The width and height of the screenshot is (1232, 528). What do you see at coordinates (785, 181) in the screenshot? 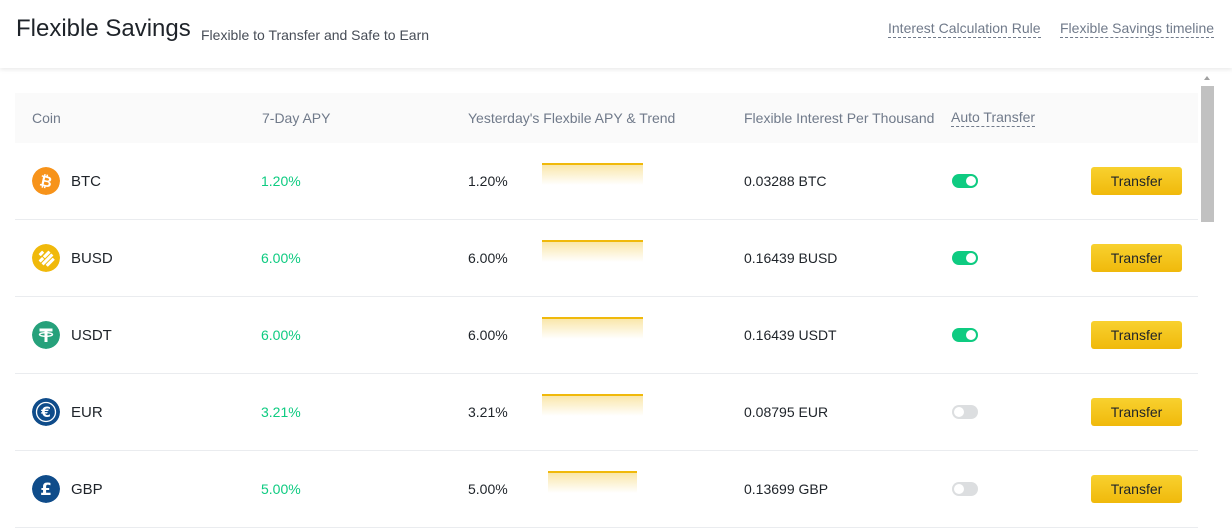
I see `interest-per-thousand: 0.03288 BTC` at bounding box center [785, 181].